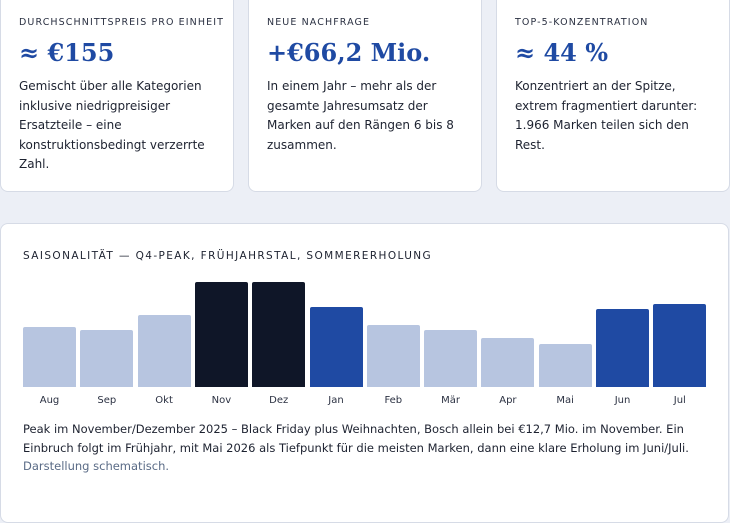  I want to click on x-tick-label: Feb, so click(393, 400).